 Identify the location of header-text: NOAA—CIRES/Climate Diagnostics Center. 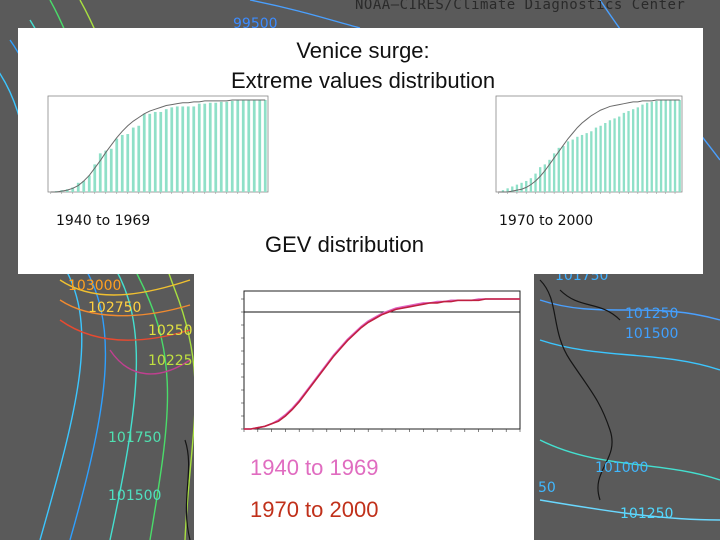
(520, 6).